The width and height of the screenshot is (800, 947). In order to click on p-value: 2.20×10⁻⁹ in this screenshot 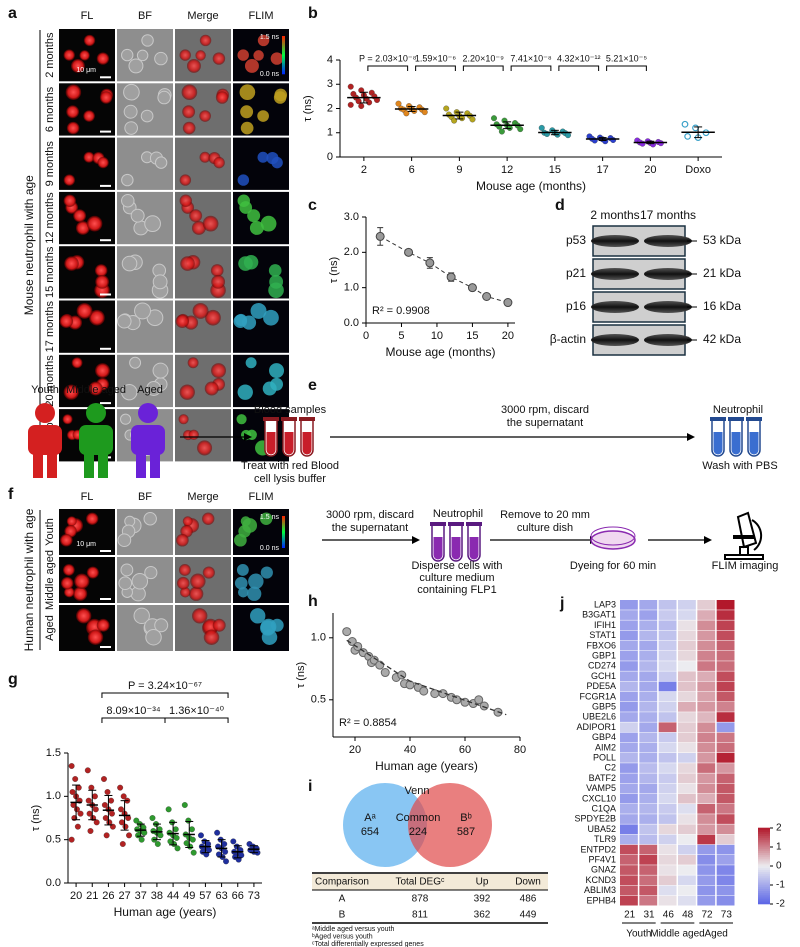, I will do `click(484, 58)`.